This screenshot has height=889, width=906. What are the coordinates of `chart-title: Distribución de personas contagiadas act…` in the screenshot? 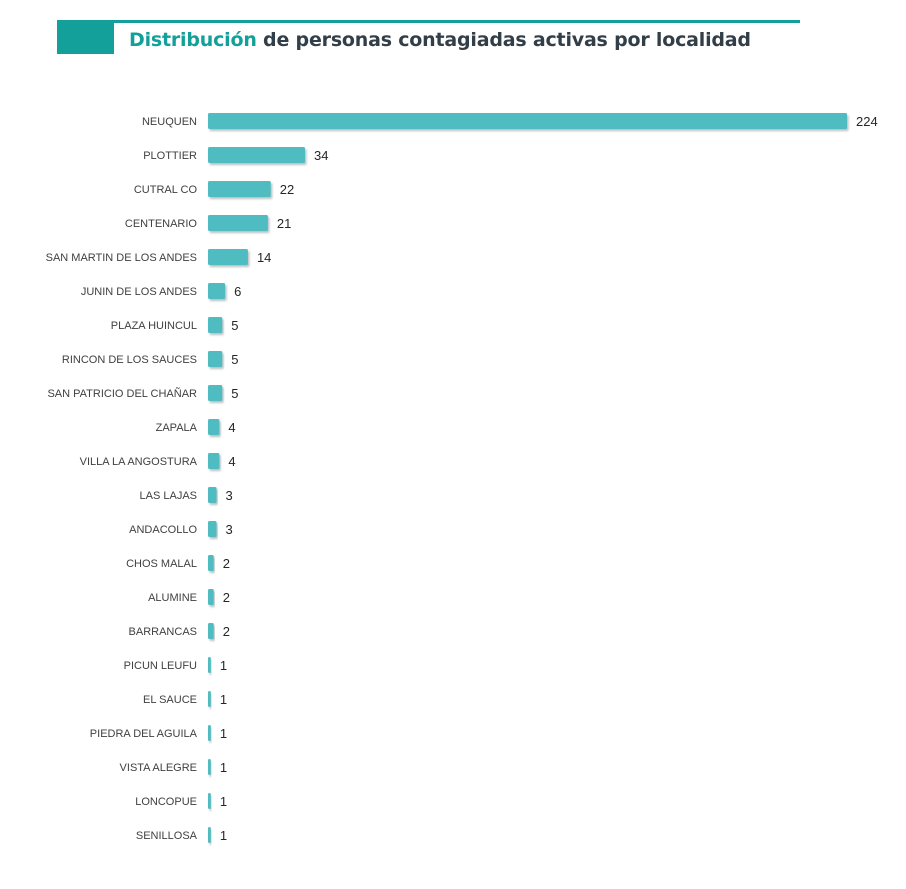 It's located at (440, 40).